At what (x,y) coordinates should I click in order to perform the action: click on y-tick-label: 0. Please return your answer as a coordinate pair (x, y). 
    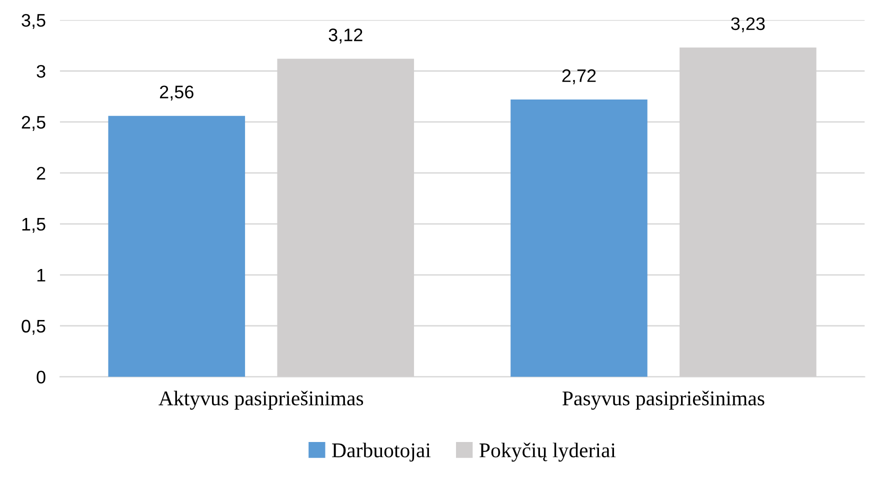
    Looking at the image, I should click on (41, 377).